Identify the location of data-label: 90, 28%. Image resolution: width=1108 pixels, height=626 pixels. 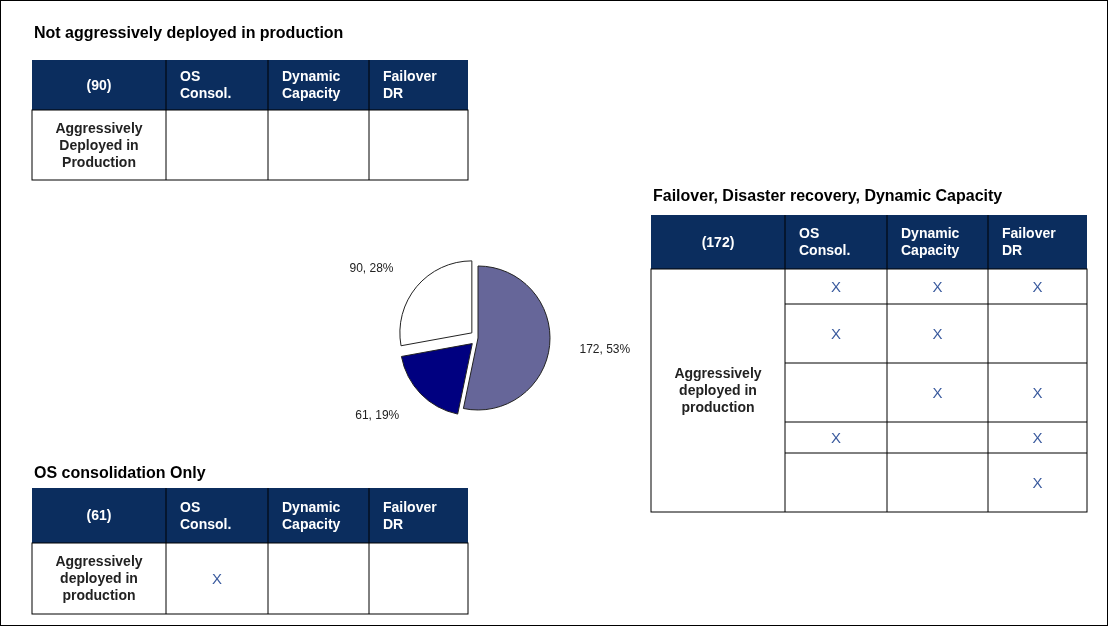
(371, 267).